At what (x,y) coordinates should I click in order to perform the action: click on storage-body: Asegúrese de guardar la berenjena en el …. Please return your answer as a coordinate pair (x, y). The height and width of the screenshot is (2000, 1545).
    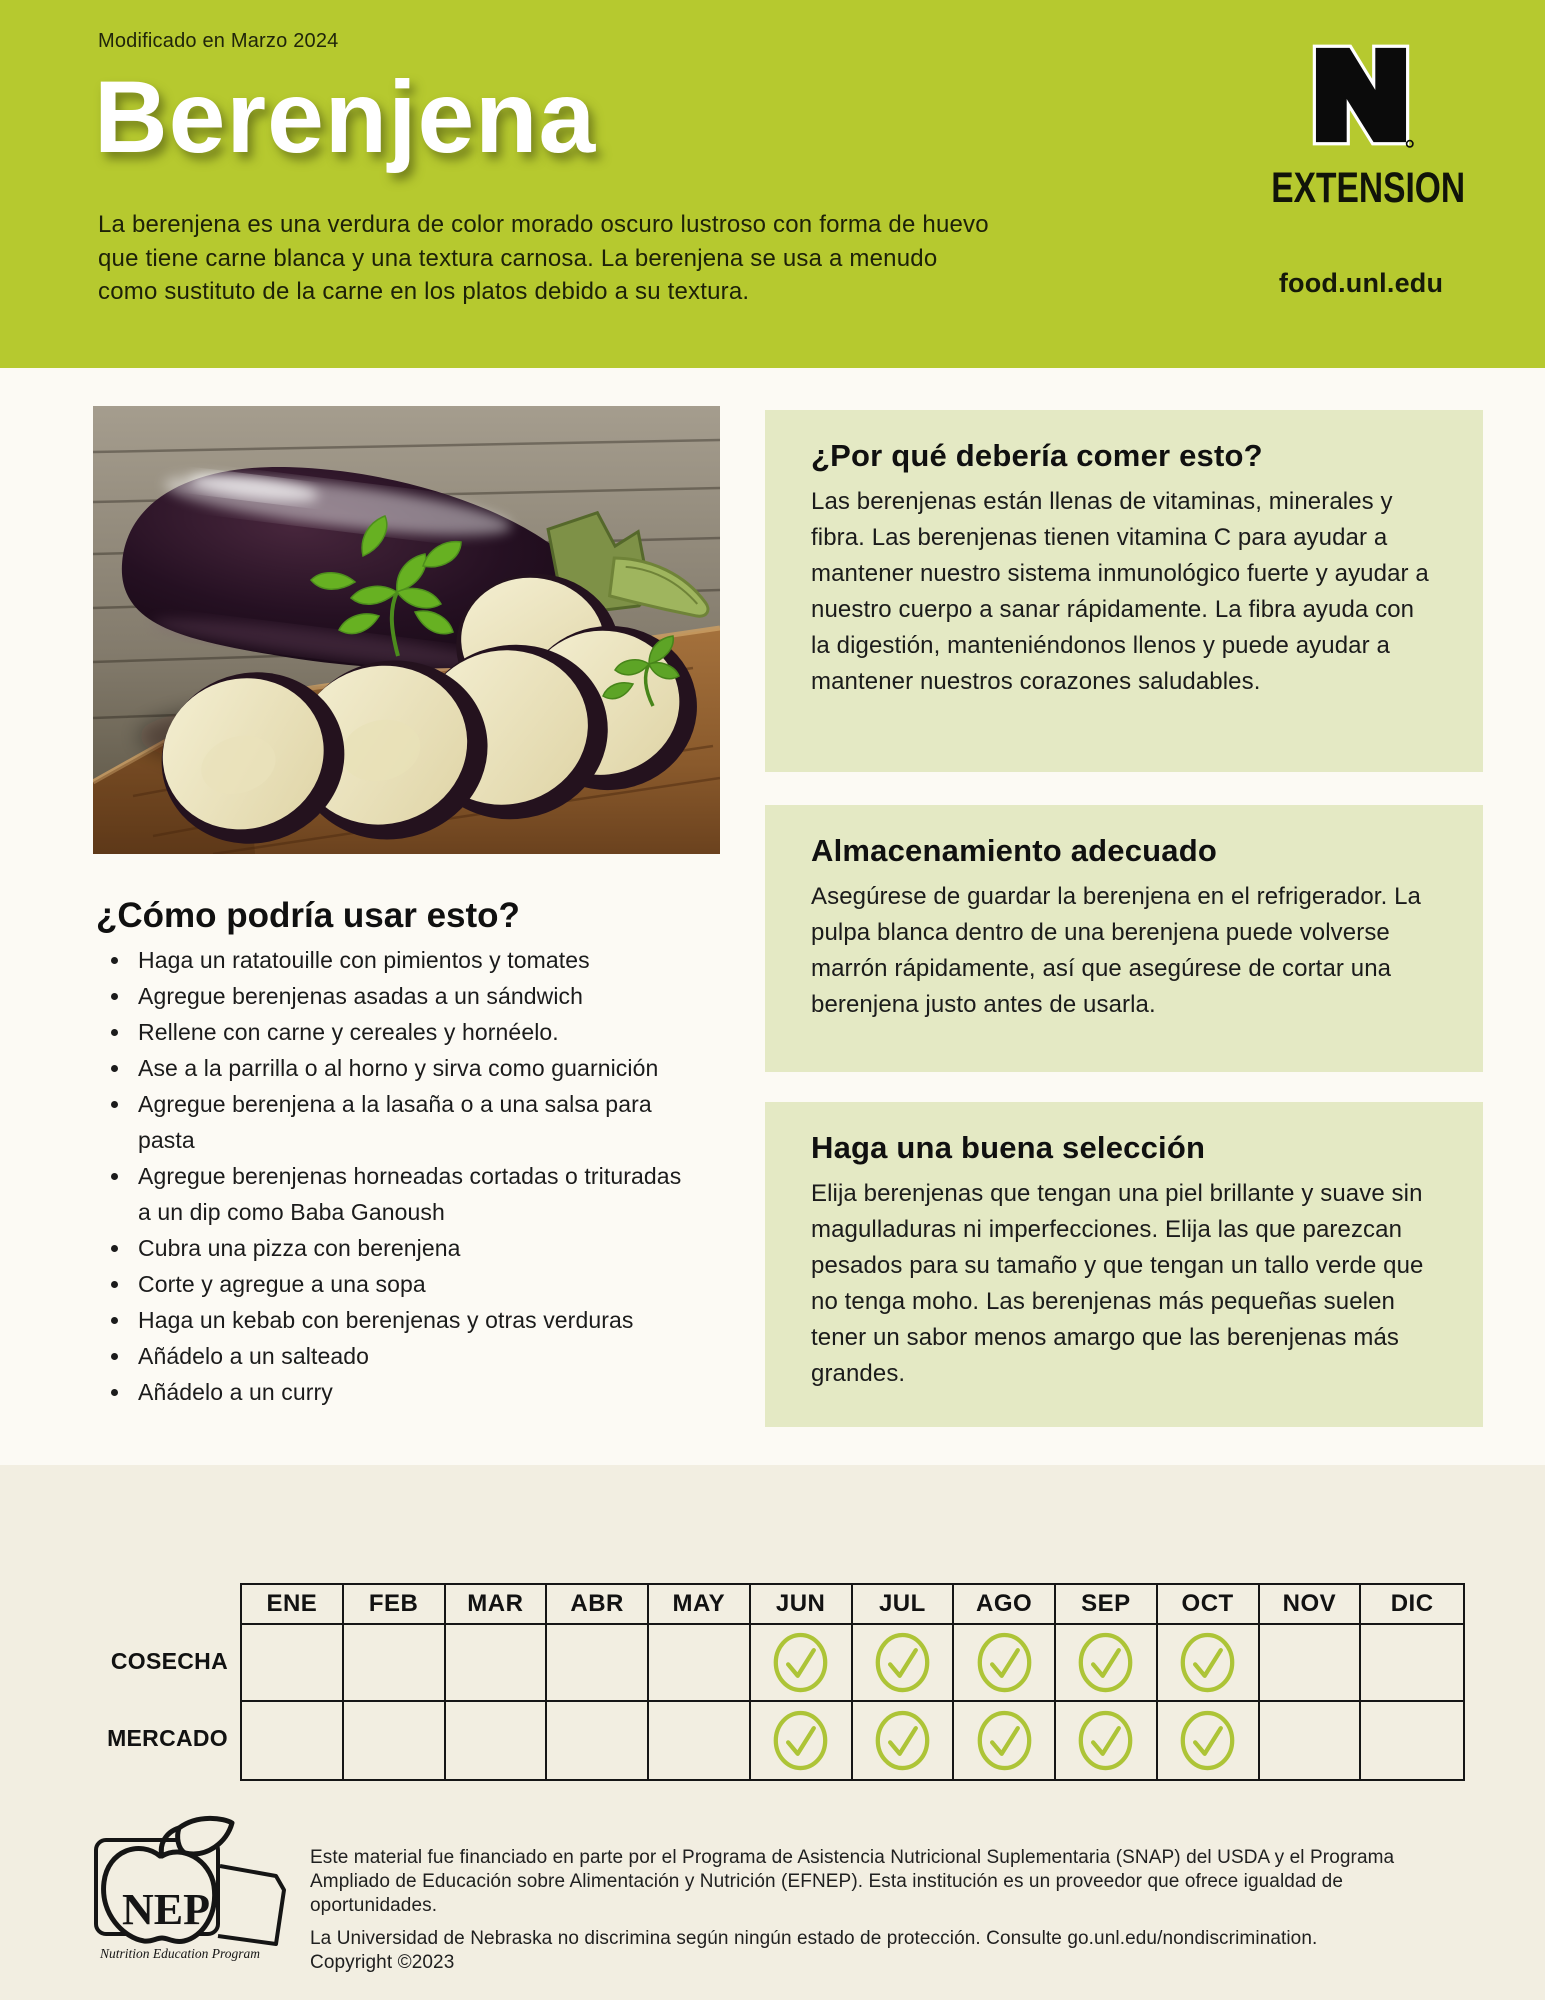
    Looking at the image, I should click on (1116, 950).